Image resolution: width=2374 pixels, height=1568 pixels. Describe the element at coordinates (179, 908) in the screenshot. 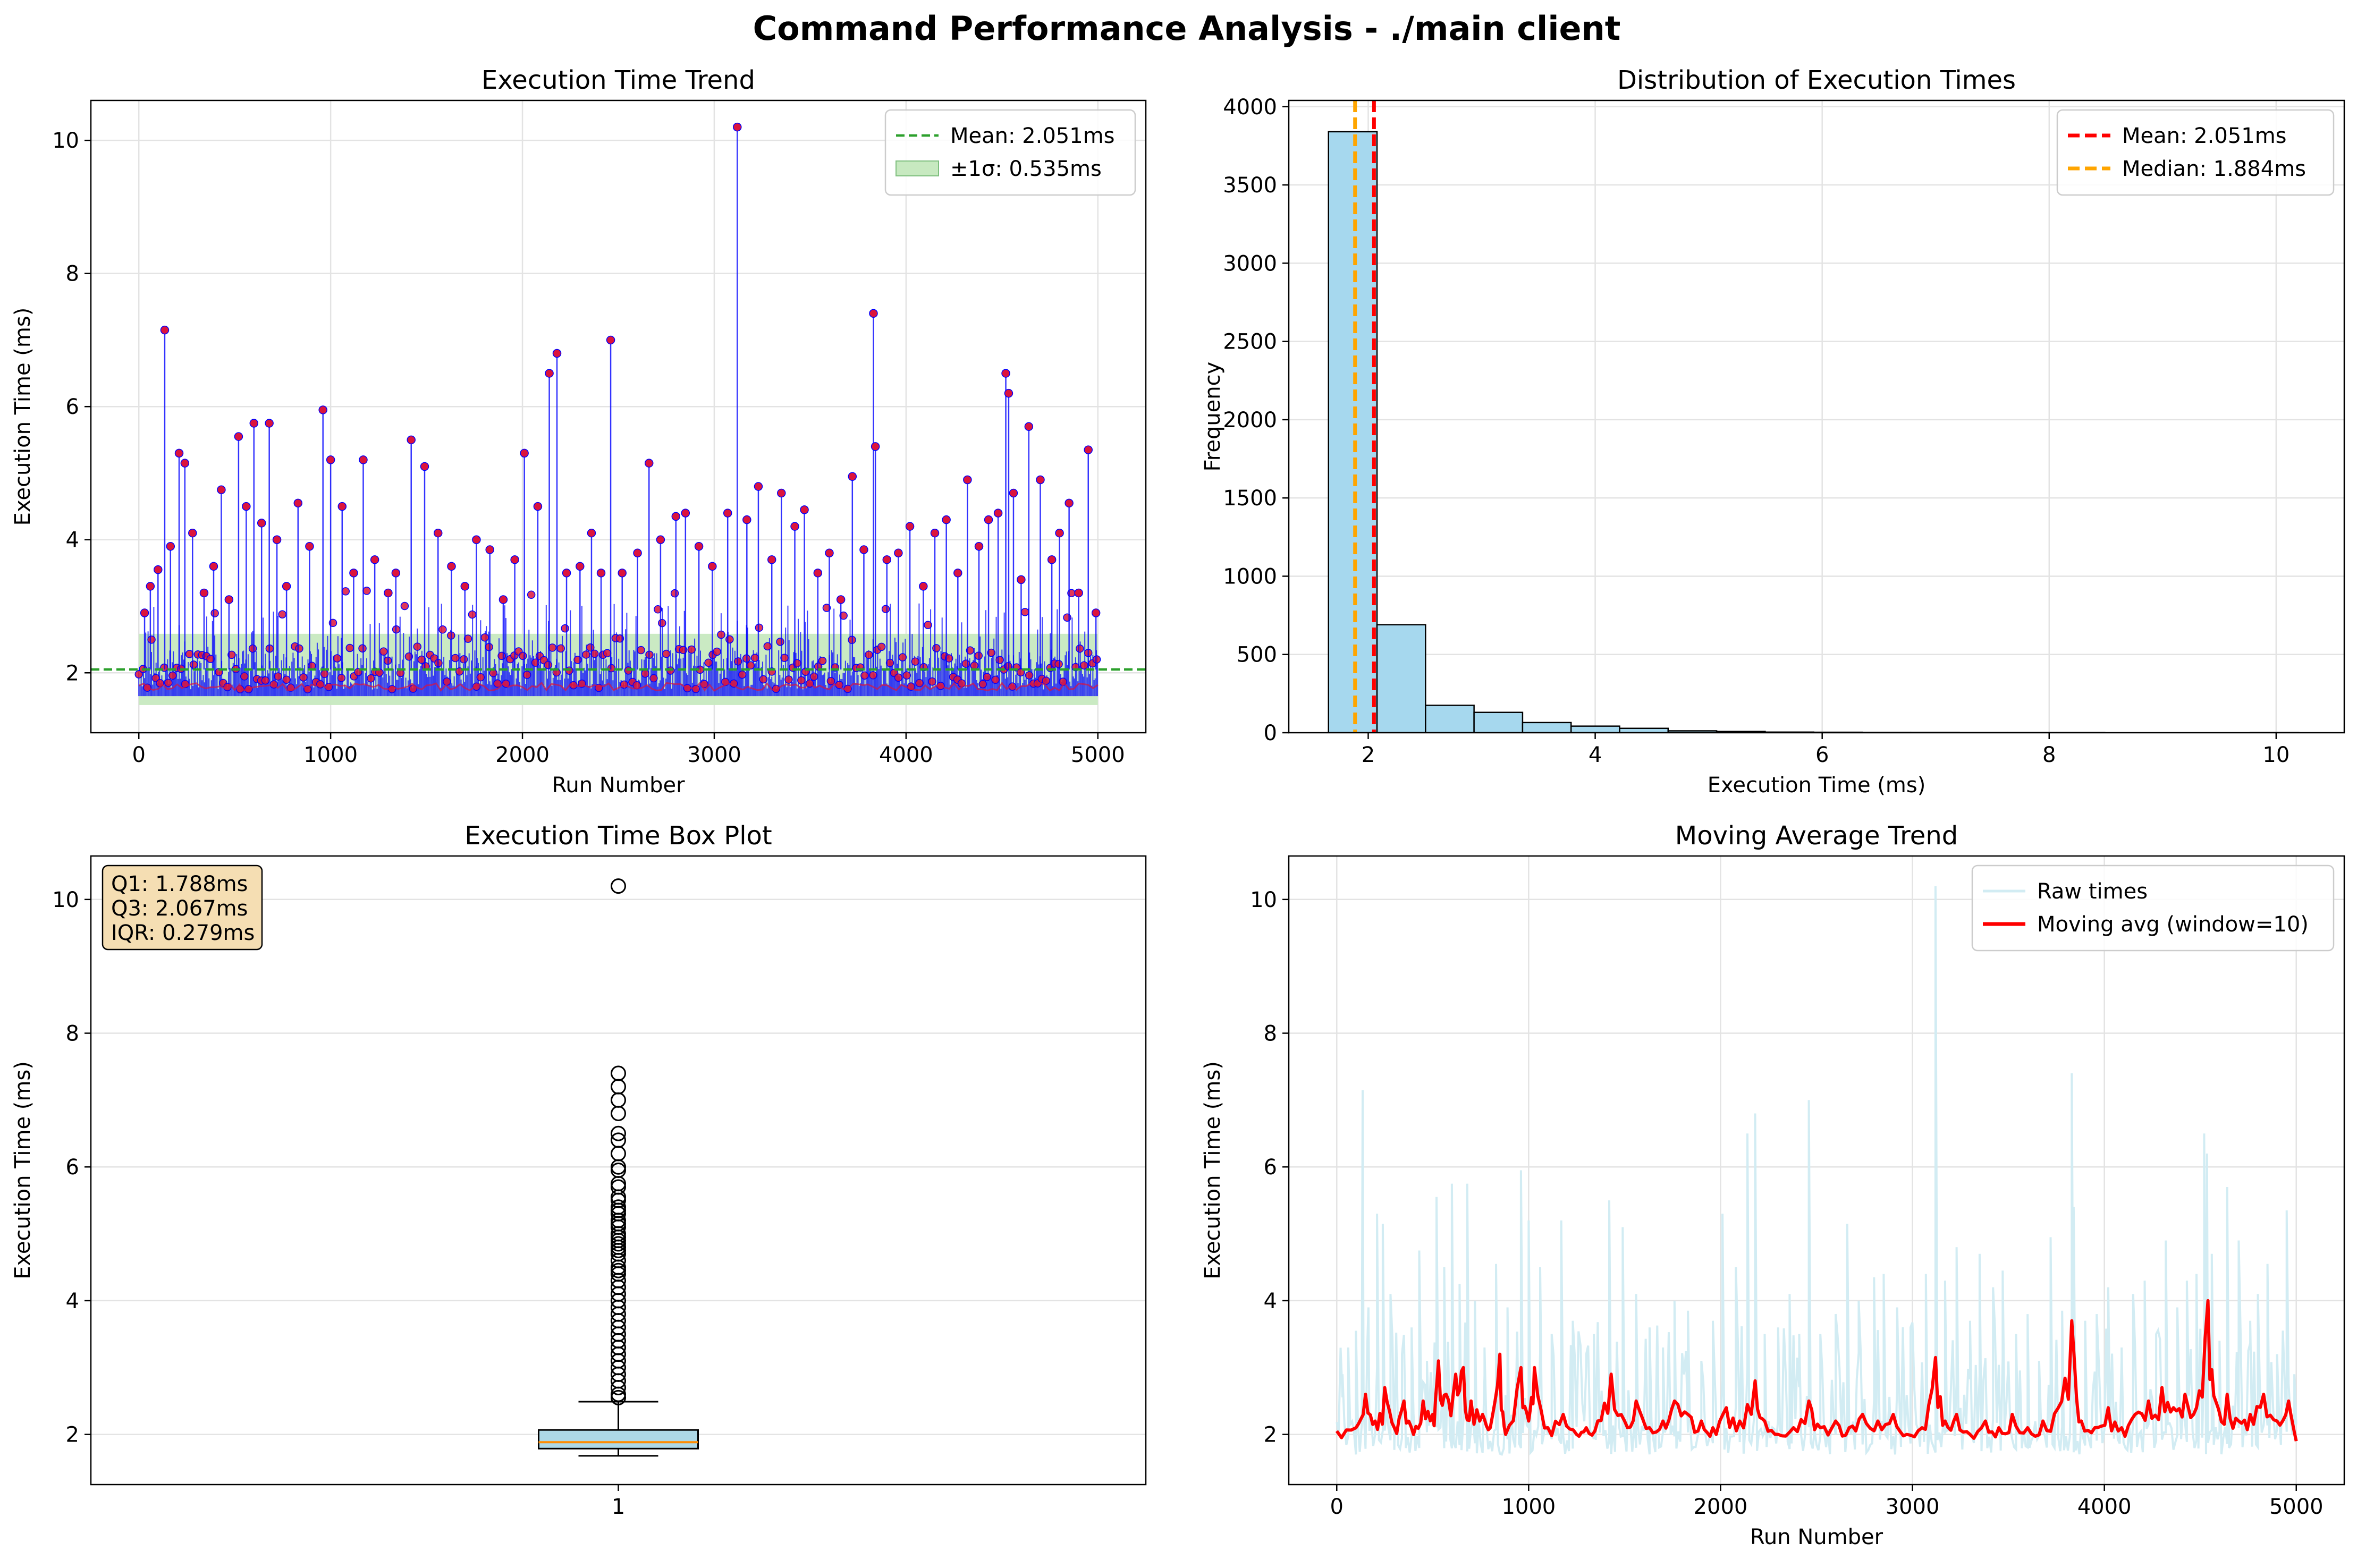

I see `annotation-line: Q3: 2.067ms` at that location.